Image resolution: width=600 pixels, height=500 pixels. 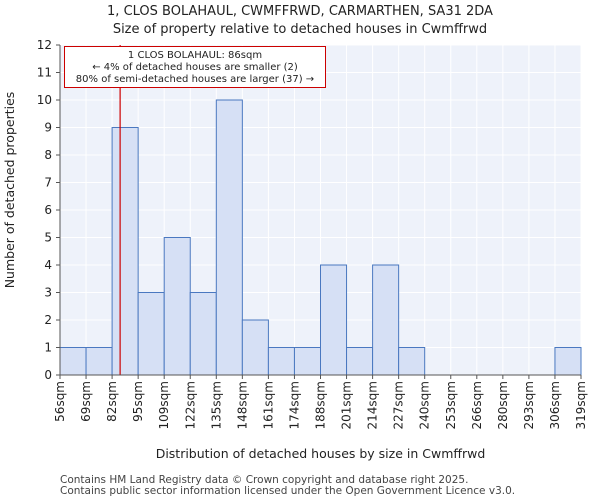 What do you see at coordinates (112, 401) in the screenshot?
I see `x-tick-label: 82sqm` at bounding box center [112, 401].